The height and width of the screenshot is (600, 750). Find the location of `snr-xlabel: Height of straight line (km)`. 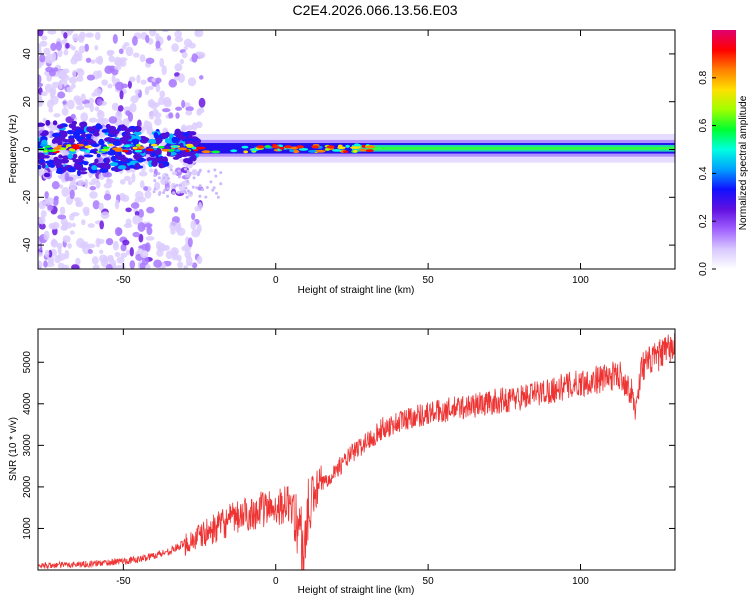

snr-xlabel: Height of straight line (km) is located at coordinates (356, 590).